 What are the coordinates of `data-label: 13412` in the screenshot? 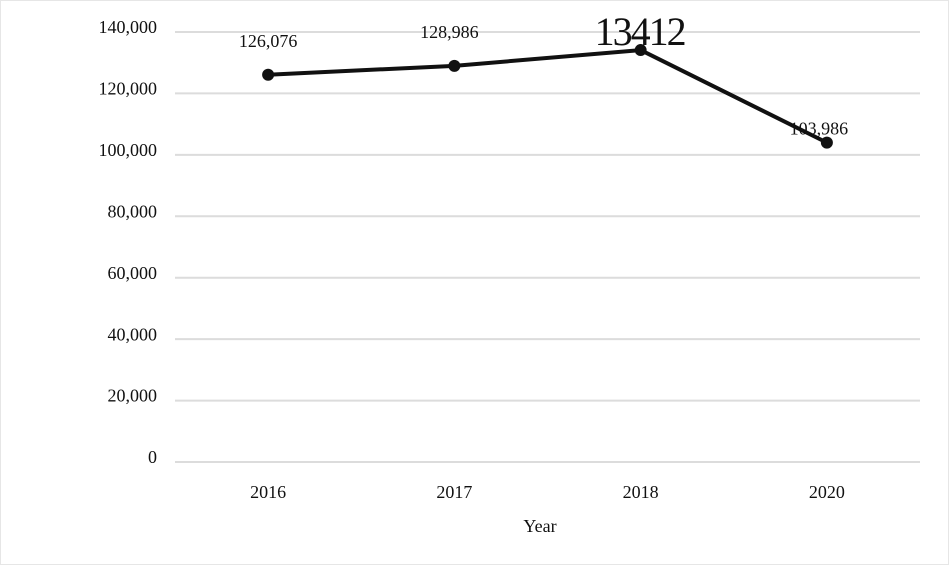 It's located at (641, 31).